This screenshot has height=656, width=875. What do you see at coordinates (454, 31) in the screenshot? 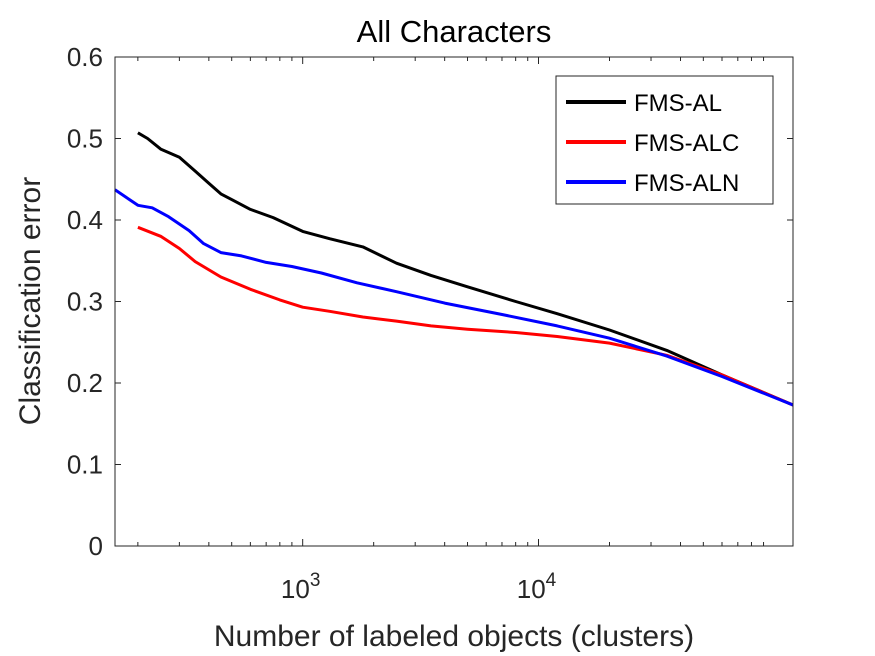
I see `chart-title: All Characters` at bounding box center [454, 31].